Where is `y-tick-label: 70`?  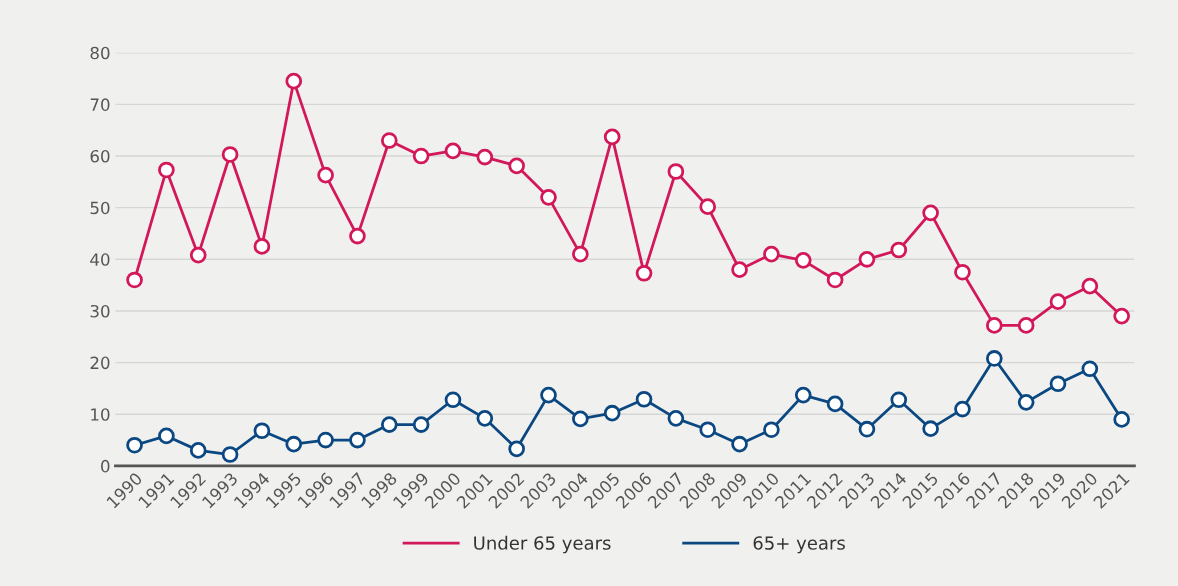
y-tick-label: 70 is located at coordinates (100, 104).